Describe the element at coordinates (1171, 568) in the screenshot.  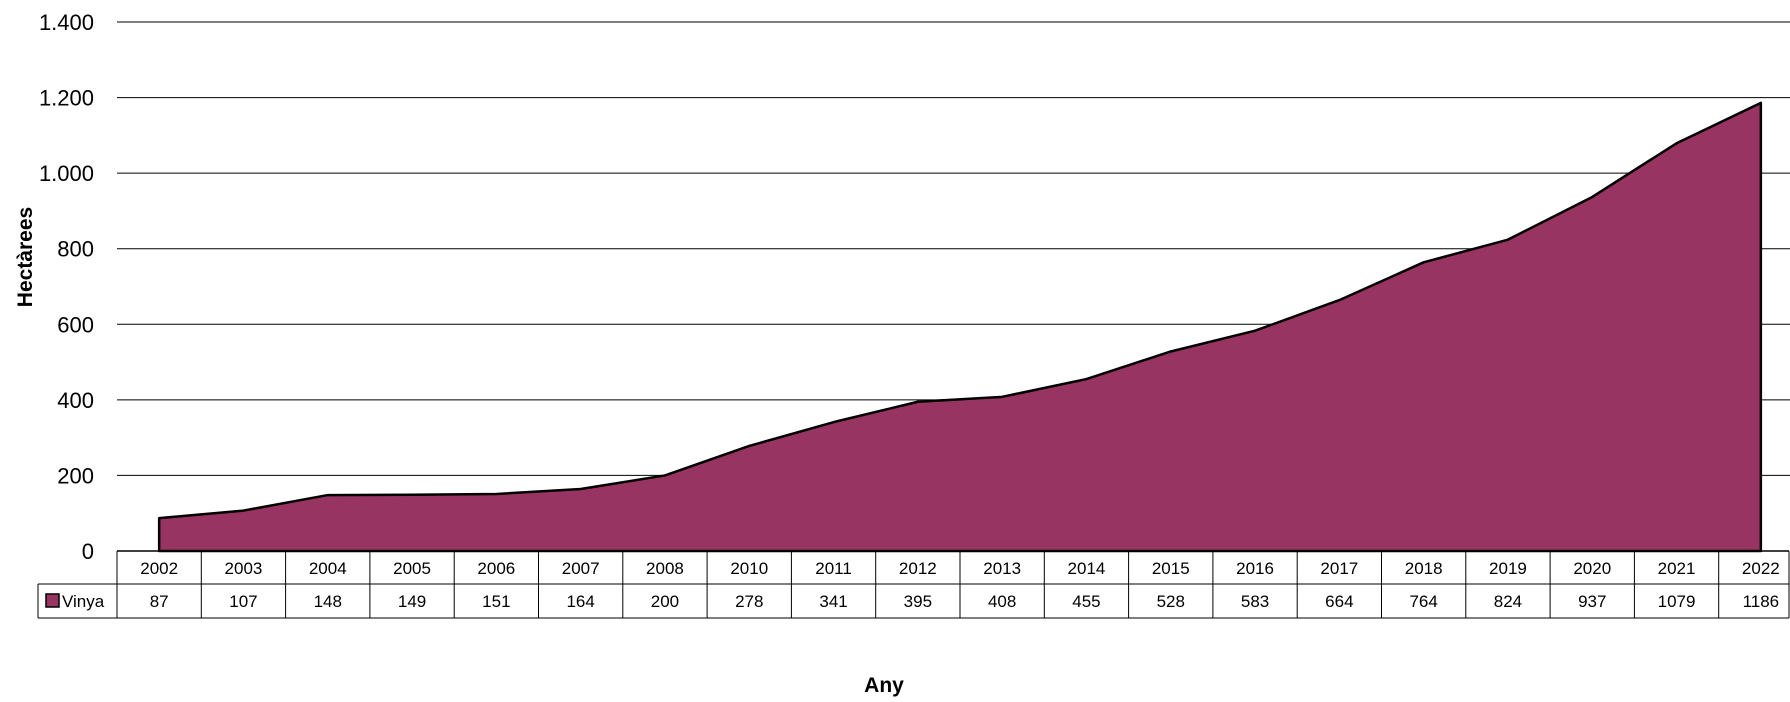
I see `x-tick-label: 2015` at that location.